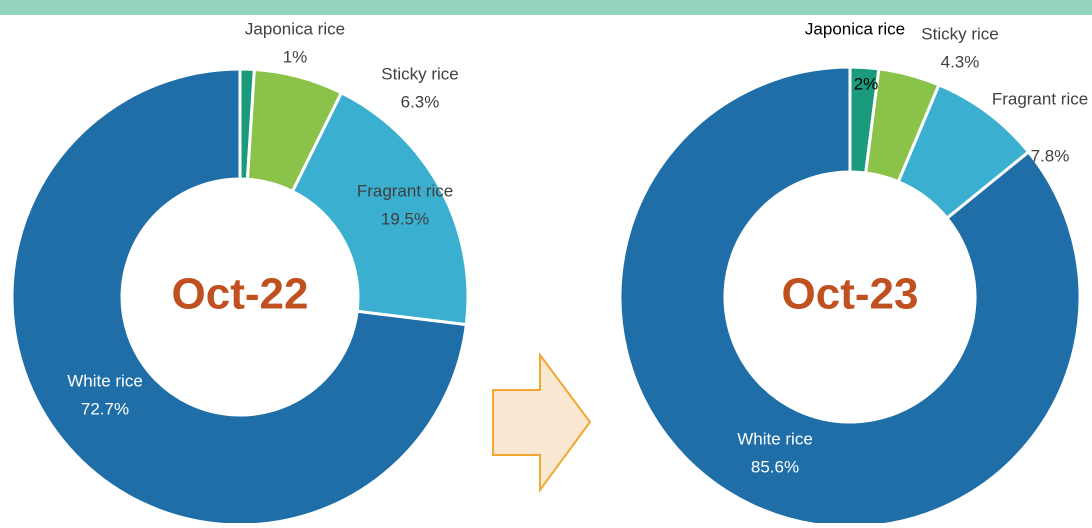 The width and height of the screenshot is (1092, 528). Describe the element at coordinates (866, 83) in the screenshot. I see `slice-value: 2%` at that location.